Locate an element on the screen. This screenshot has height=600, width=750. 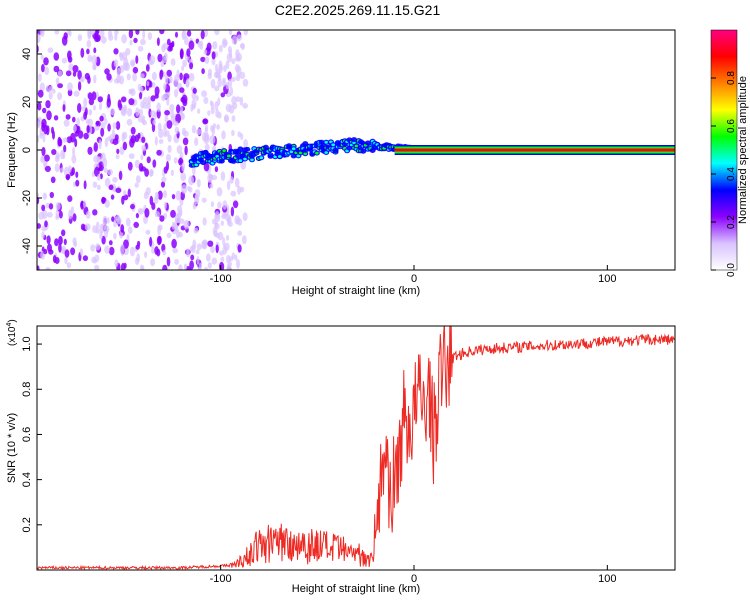
colorbar-tick-label: 0.8 is located at coordinates (731, 78).